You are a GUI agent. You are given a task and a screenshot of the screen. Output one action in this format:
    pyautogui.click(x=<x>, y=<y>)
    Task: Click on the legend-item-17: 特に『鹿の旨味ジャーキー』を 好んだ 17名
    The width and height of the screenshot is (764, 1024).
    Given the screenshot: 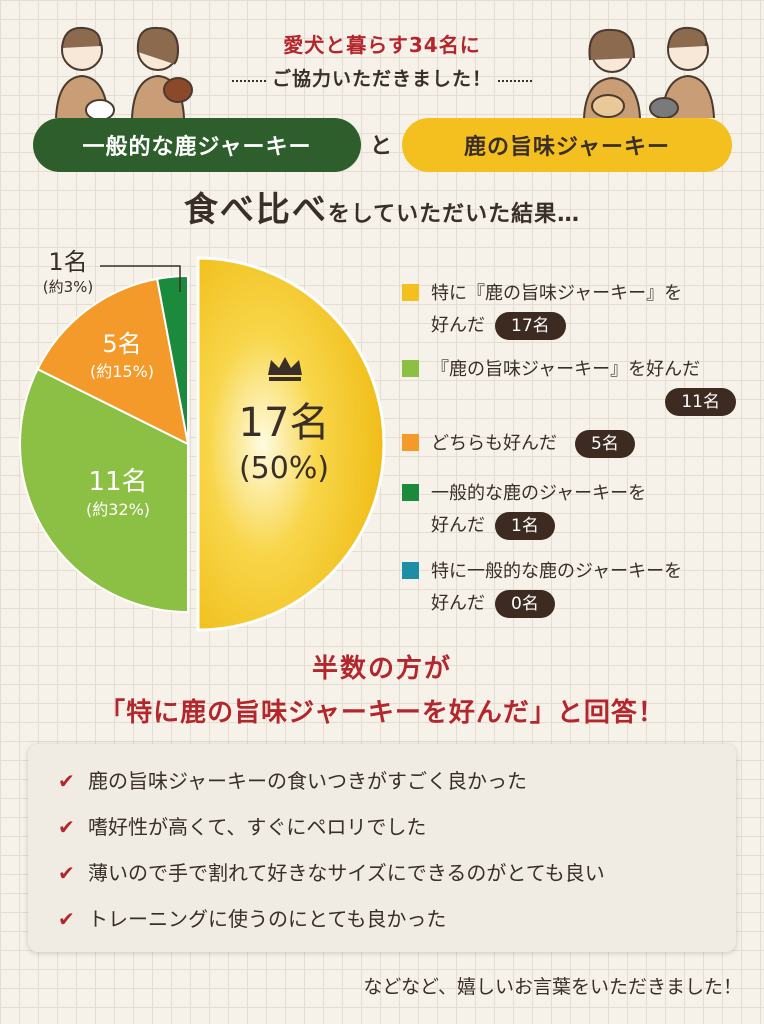 What is the action you would take?
    pyautogui.click(x=572, y=310)
    